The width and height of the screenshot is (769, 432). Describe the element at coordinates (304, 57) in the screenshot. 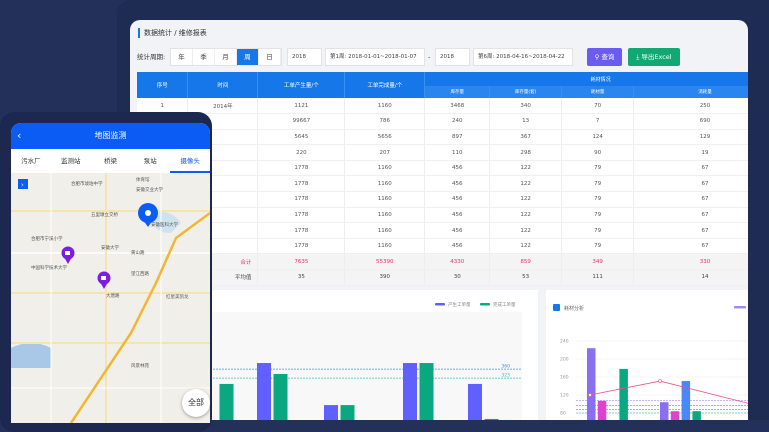

I see `start-year-select: 2018` at that location.